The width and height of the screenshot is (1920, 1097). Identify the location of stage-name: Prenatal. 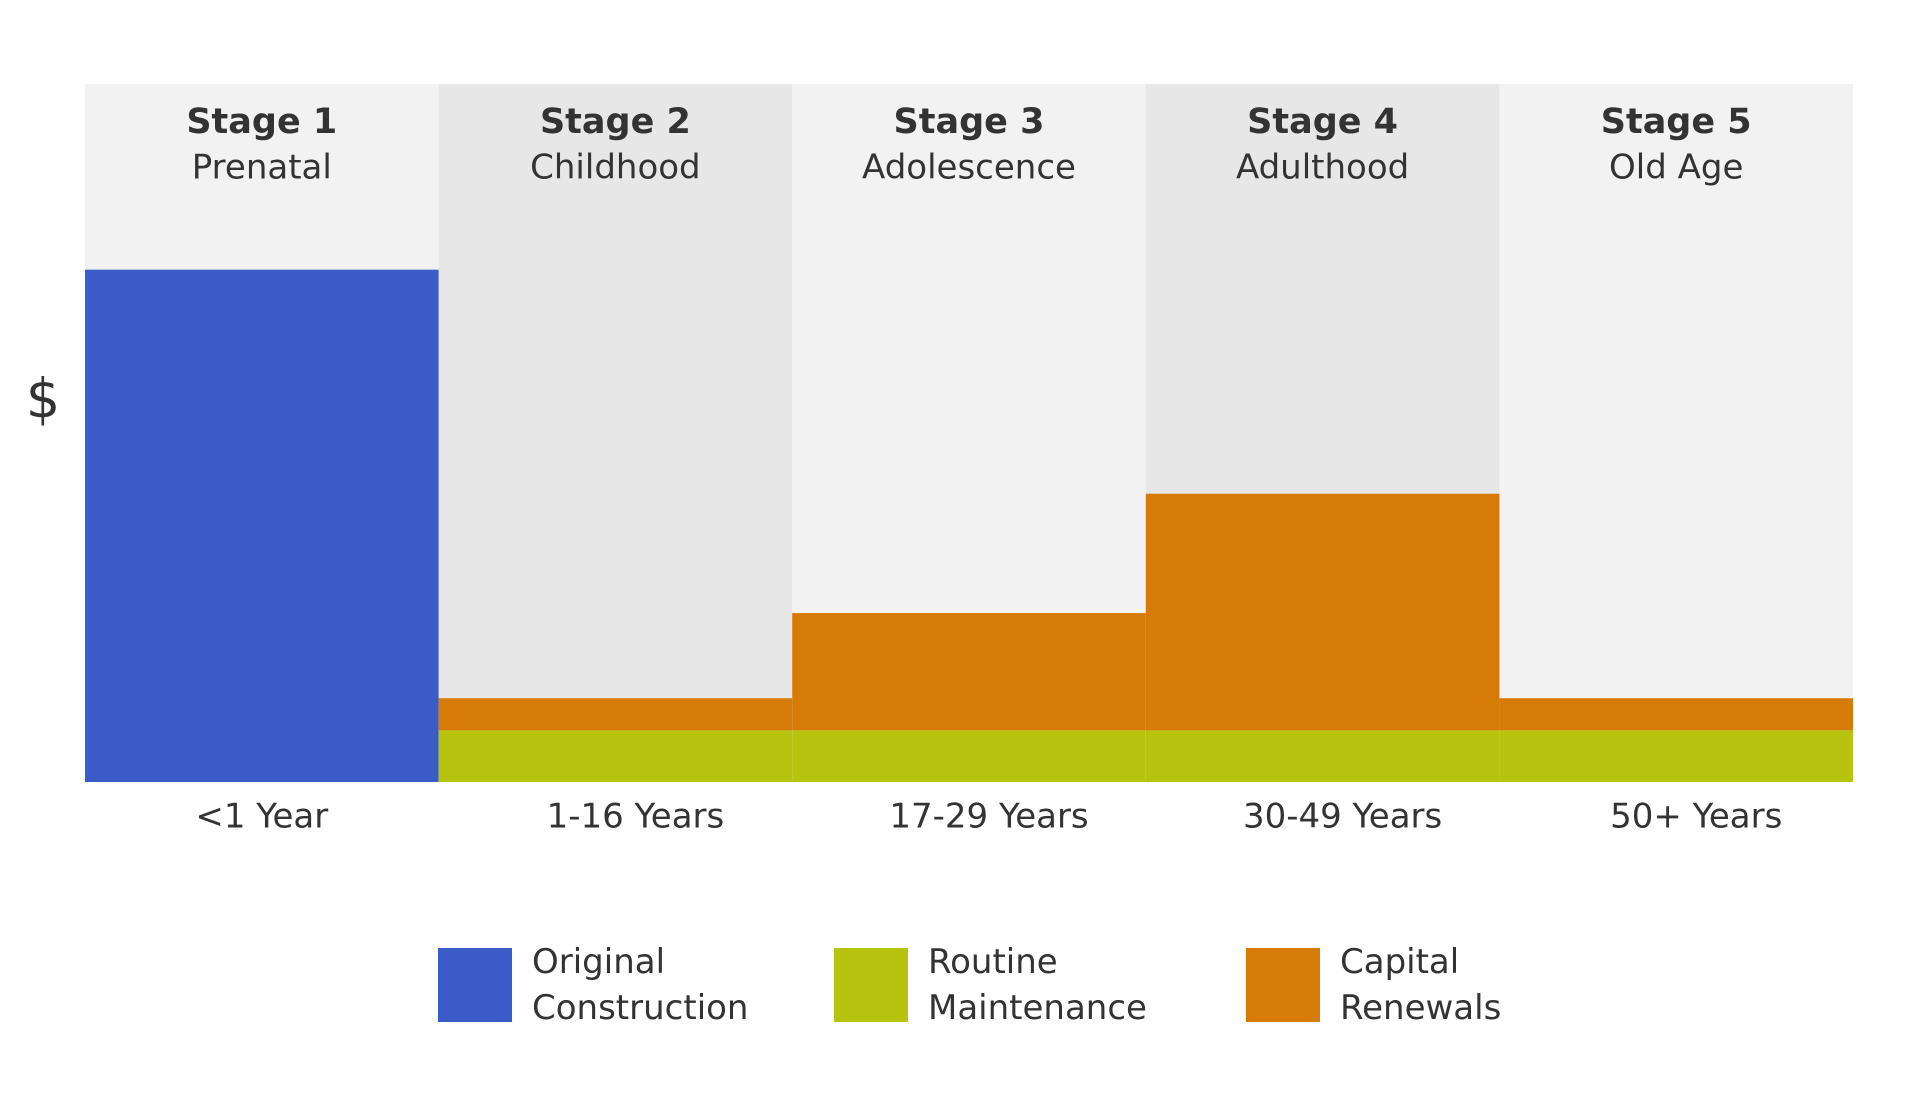
(262, 168).